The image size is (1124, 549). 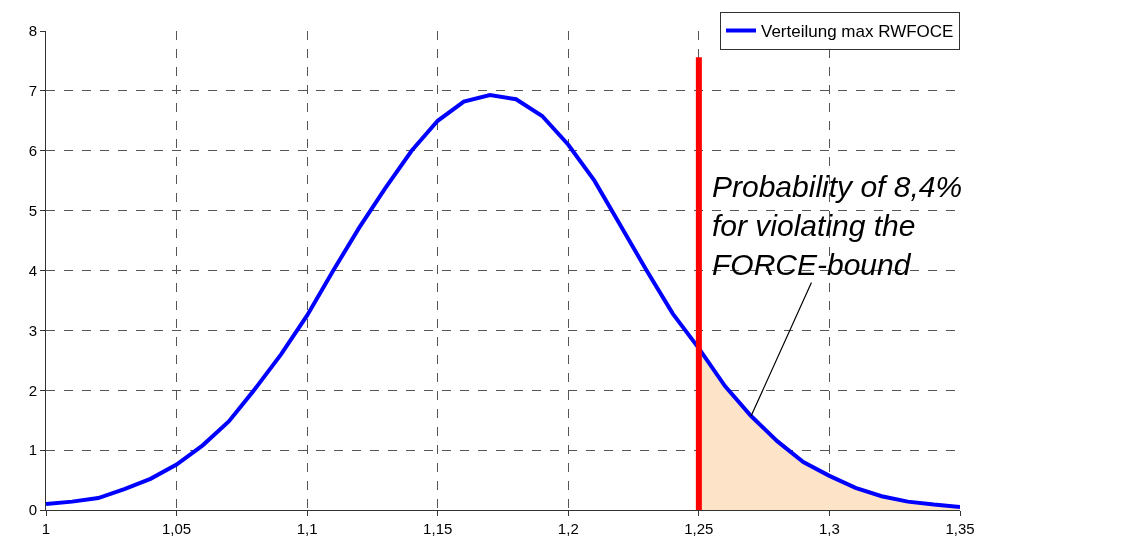 What do you see at coordinates (857, 32) in the screenshot?
I see `legend-label: Verteilung max RWFOCE` at bounding box center [857, 32].